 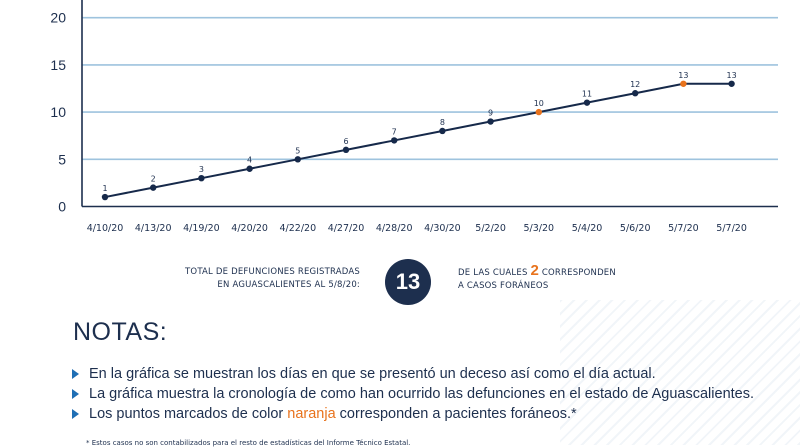 I want to click on total-deaths-badge: 13, so click(x=408, y=282).